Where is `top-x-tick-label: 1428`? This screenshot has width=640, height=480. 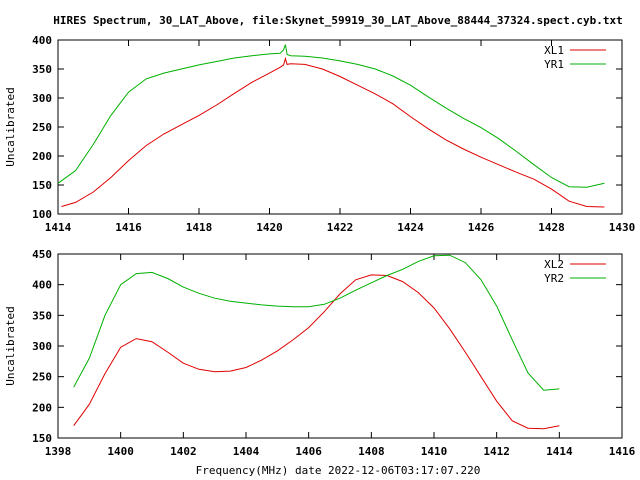 top-x-tick-label: 1428 is located at coordinates (551, 227).